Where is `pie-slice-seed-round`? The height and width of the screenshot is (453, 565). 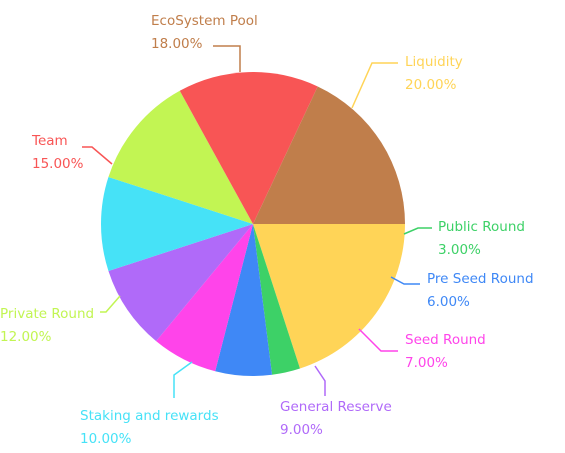
pie-slice-seed-round is located at coordinates (204, 298).